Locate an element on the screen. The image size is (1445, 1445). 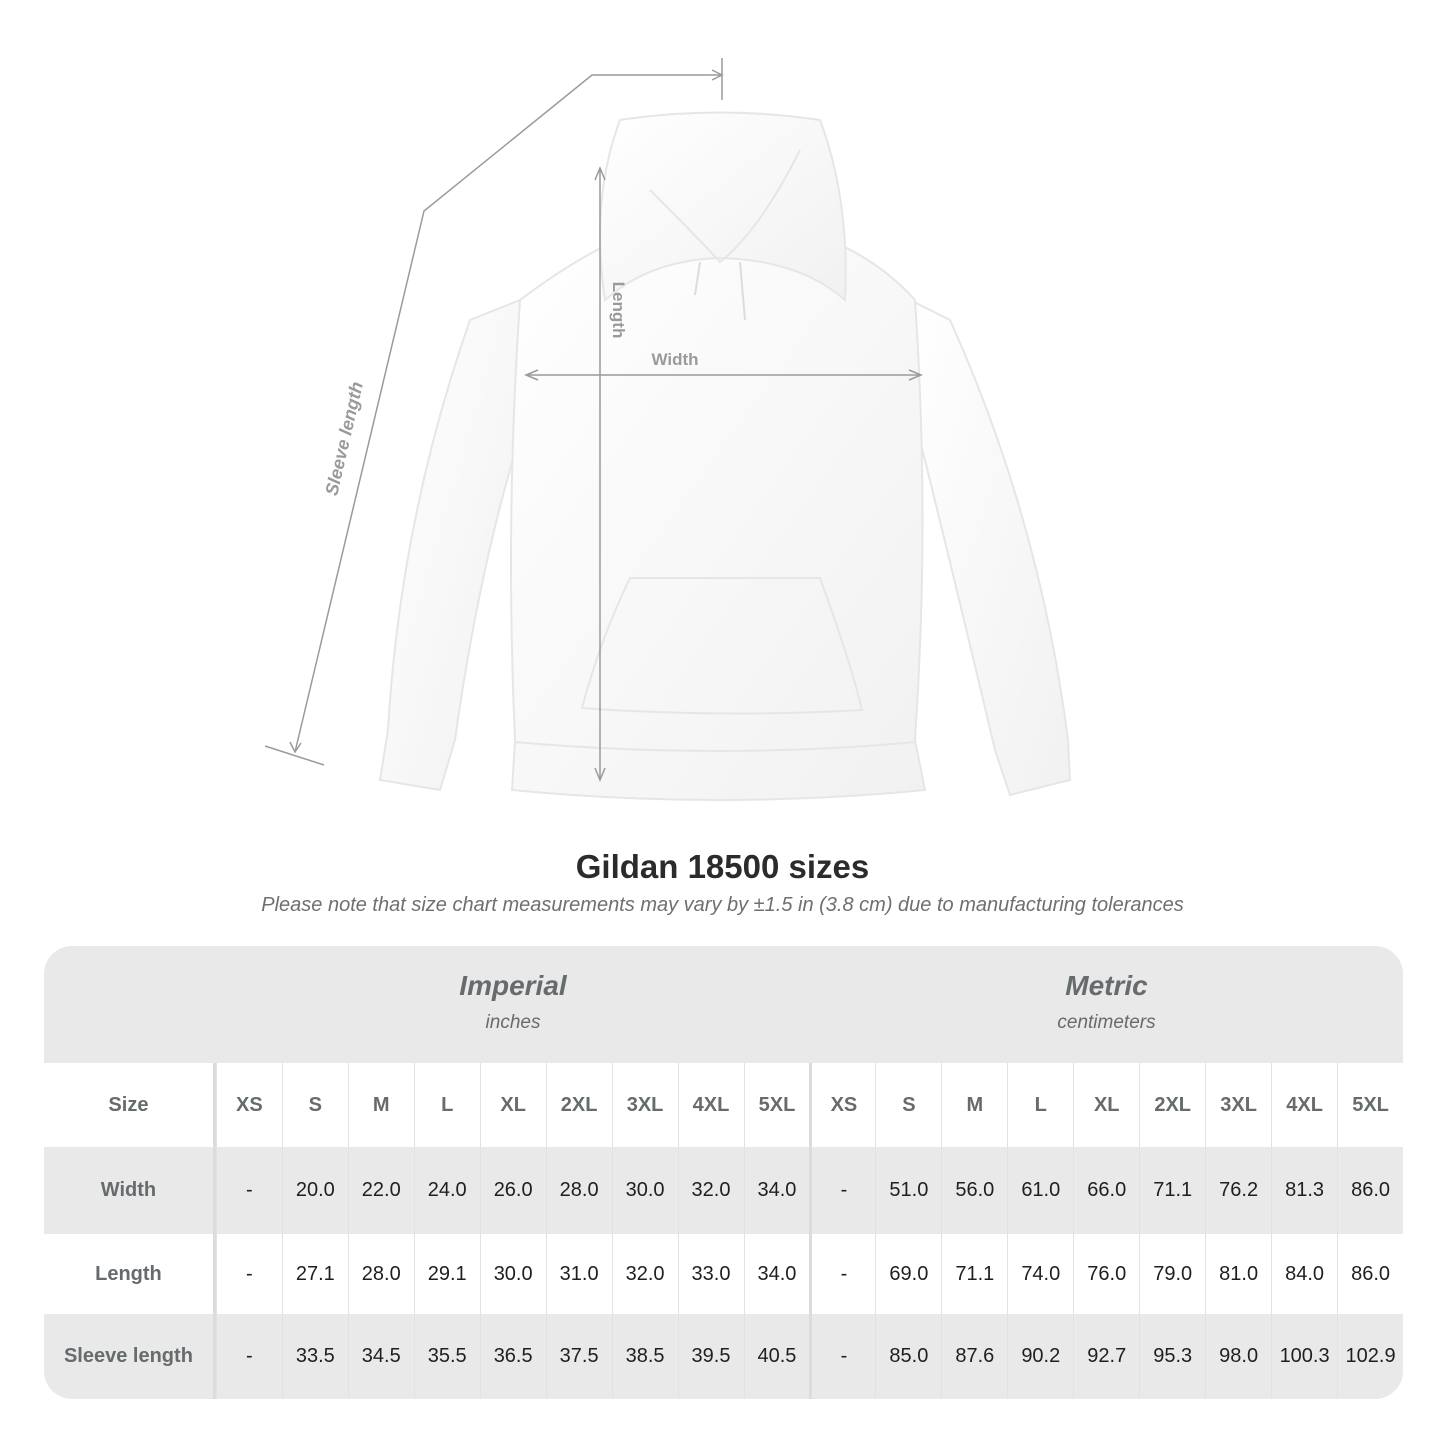
metric-size-header: M is located at coordinates (974, 1105).